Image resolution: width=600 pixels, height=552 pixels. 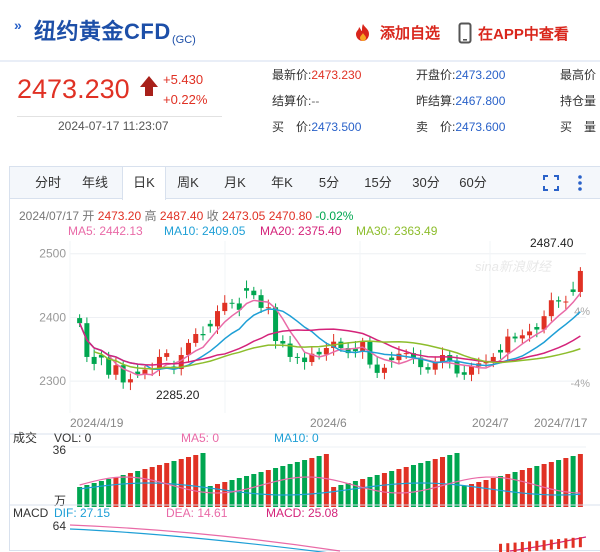 What do you see at coordinates (185, 99) in the screenshot?
I see `price-change-percent: +0.22%` at bounding box center [185, 99].